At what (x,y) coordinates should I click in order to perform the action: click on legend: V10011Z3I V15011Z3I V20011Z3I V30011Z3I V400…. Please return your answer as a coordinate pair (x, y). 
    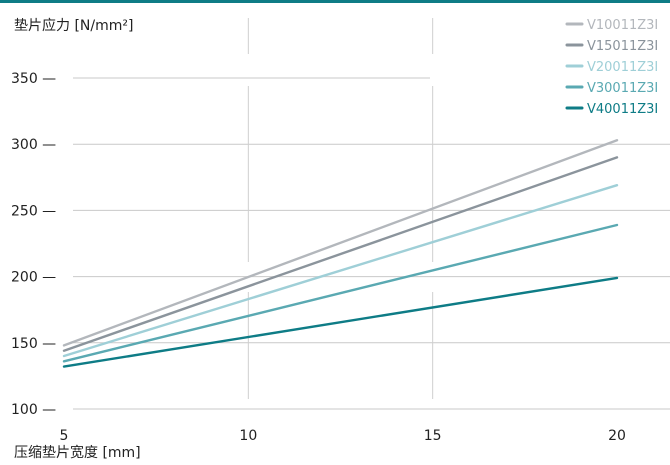
    Looking at the image, I should click on (611, 67).